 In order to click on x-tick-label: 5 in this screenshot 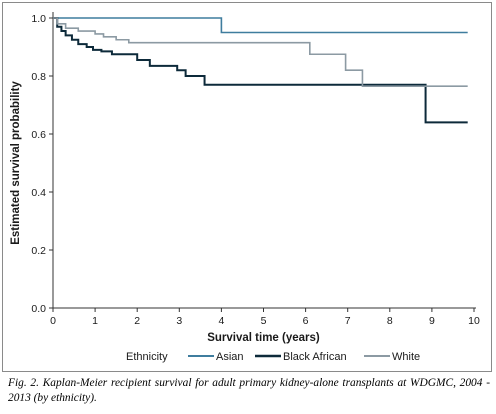, I will do `click(264, 321)`.